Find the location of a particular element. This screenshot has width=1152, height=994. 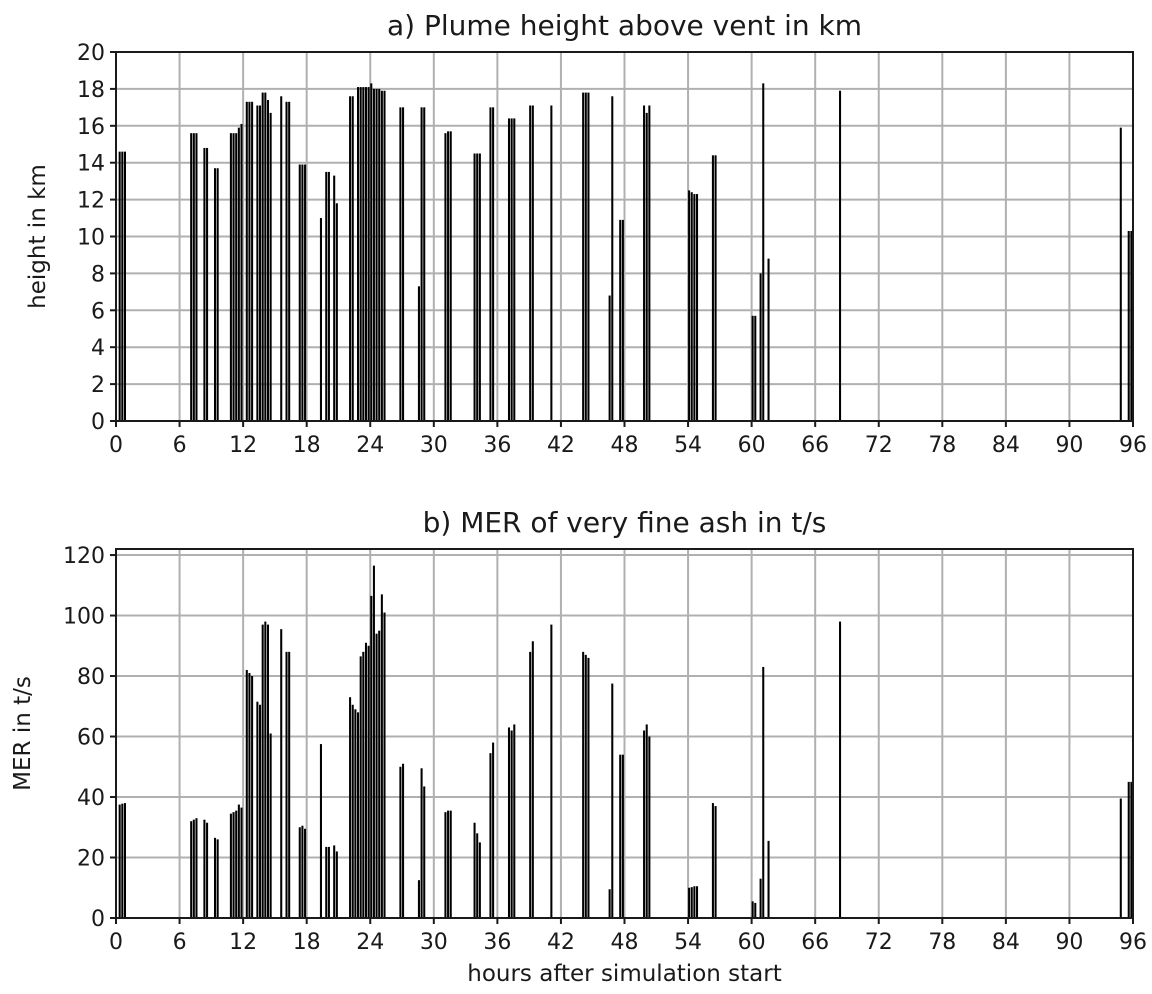

y-tick-label: 20 is located at coordinates (91, 859).